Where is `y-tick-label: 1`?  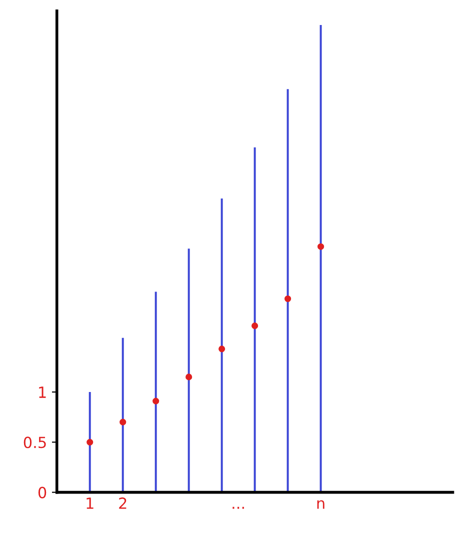
y-tick-label: 1 is located at coordinates (42, 392).